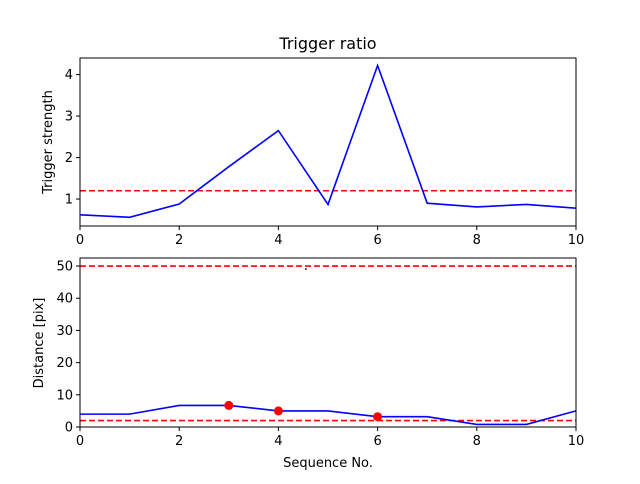 The width and height of the screenshot is (640, 484). Describe the element at coordinates (179, 240) in the screenshot. I see `trigger-x-tick-label: 2` at that location.